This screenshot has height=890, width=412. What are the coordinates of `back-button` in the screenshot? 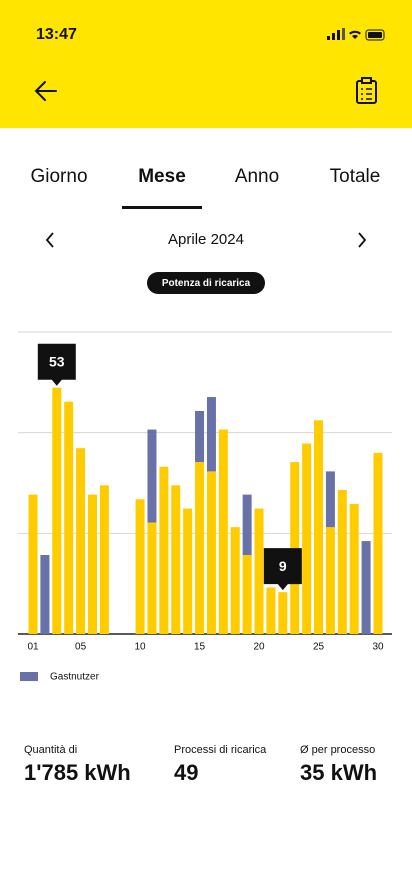 It's located at (45, 91).